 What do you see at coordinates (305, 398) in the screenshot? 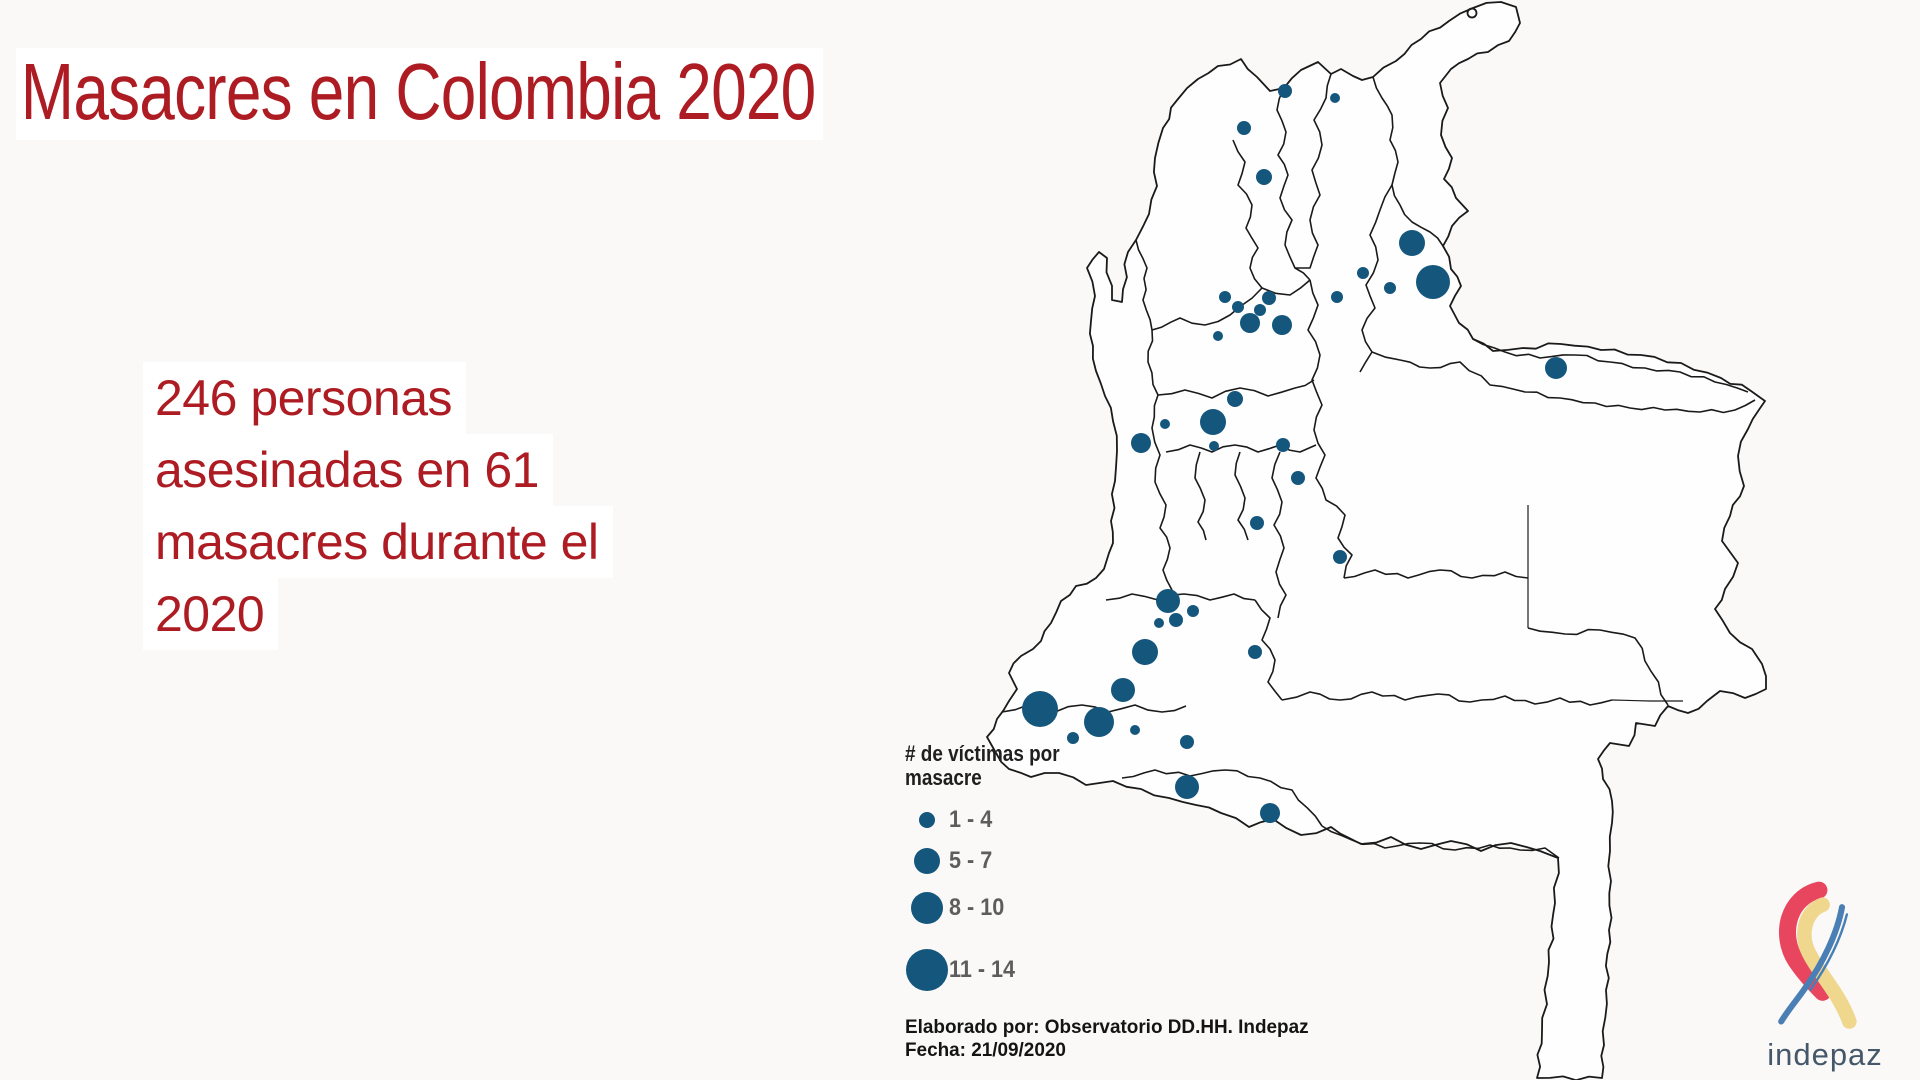
I see `stats-line: 246 personas` at bounding box center [305, 398].